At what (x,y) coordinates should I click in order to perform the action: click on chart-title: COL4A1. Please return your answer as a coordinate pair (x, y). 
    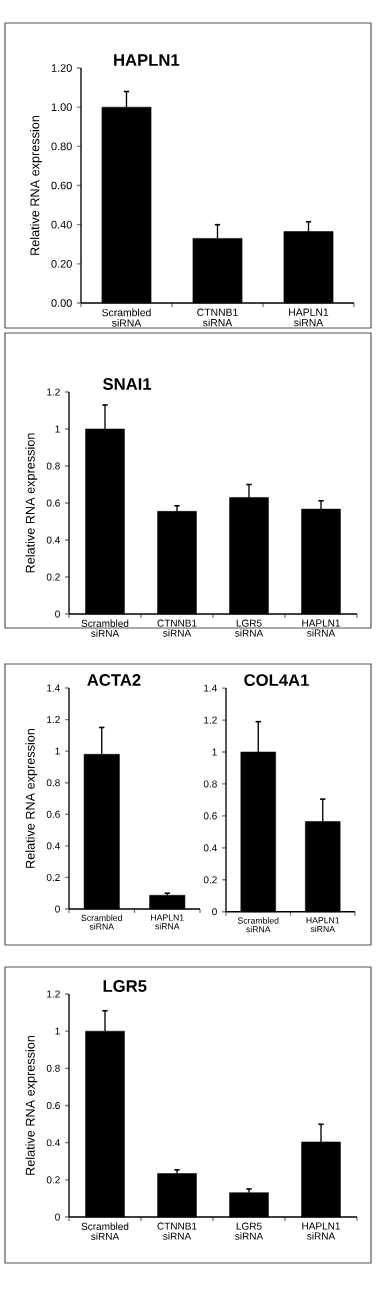
    Looking at the image, I should click on (276, 680).